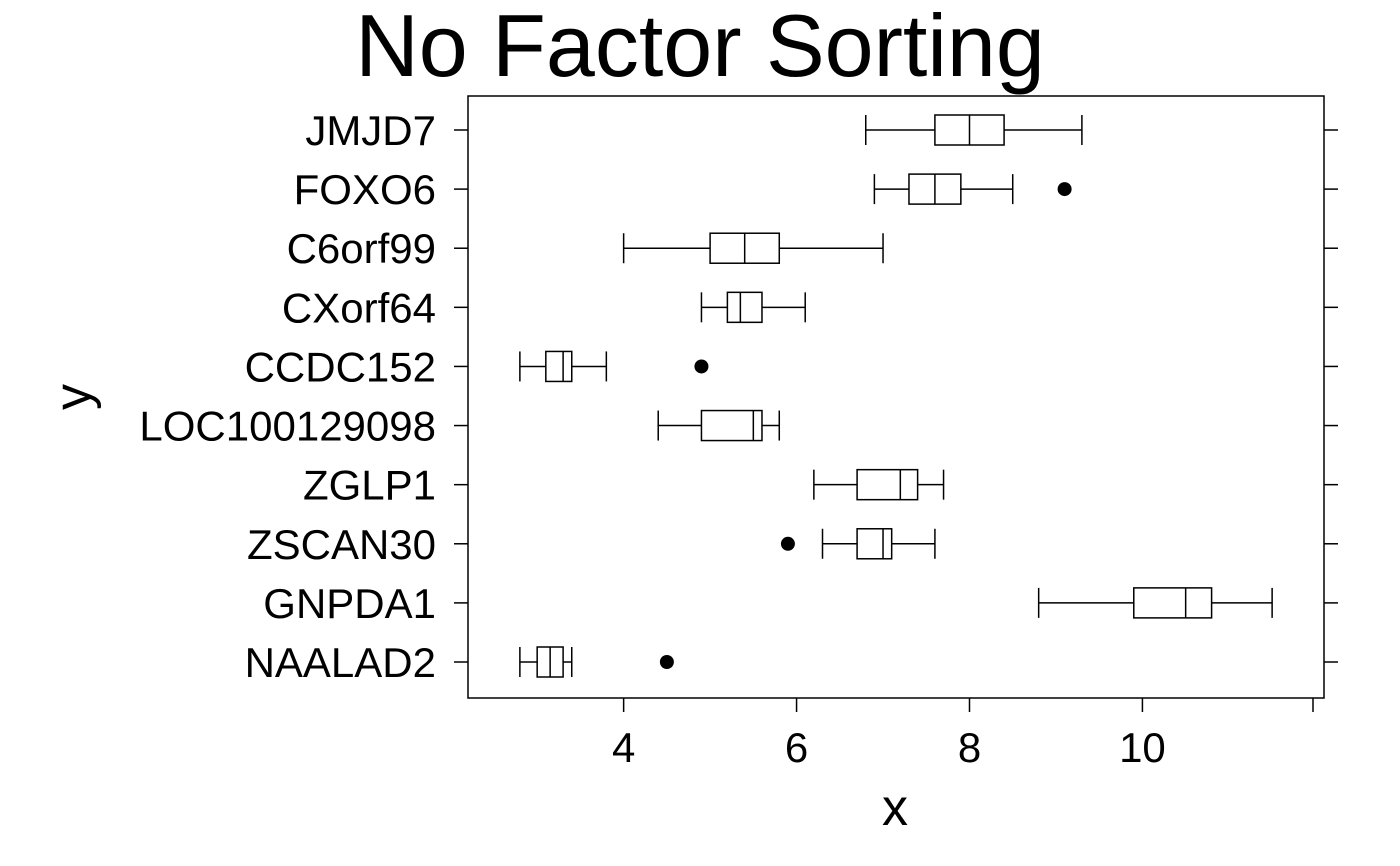 The width and height of the screenshot is (1400, 866). What do you see at coordinates (753, 248) in the screenshot?
I see `box-c6orf99` at bounding box center [753, 248].